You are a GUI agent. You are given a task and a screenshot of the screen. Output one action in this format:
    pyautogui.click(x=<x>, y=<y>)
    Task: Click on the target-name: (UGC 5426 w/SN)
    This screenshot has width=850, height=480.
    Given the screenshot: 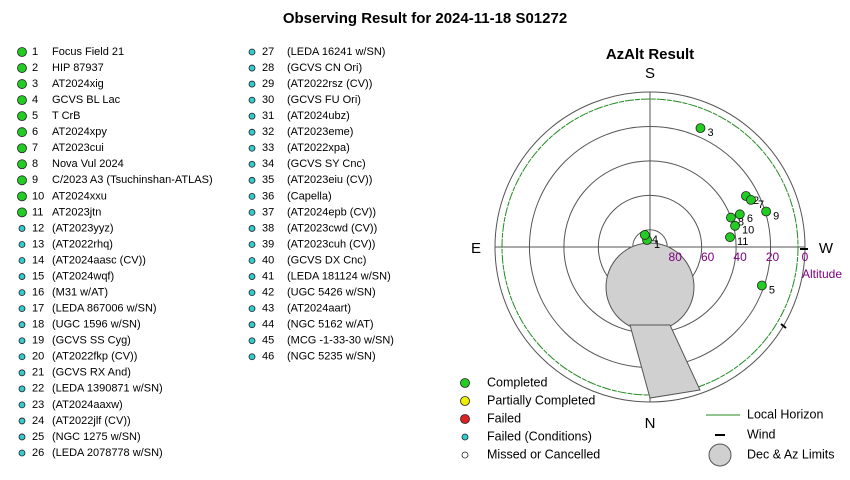 What is the action you would take?
    pyautogui.click(x=331, y=293)
    